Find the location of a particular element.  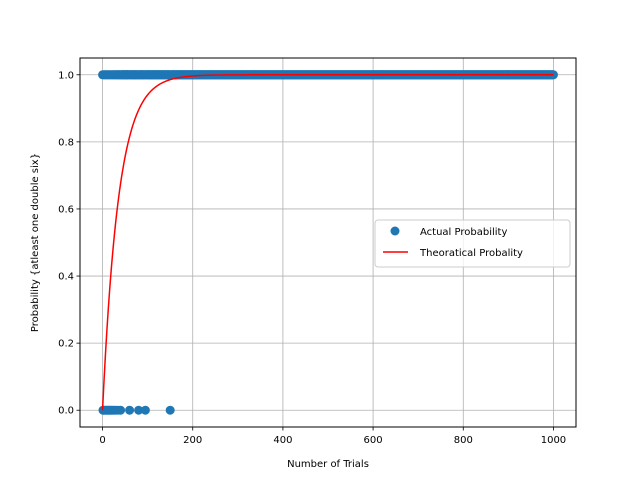

x-axis-label: Number of Trials is located at coordinates (328, 464).